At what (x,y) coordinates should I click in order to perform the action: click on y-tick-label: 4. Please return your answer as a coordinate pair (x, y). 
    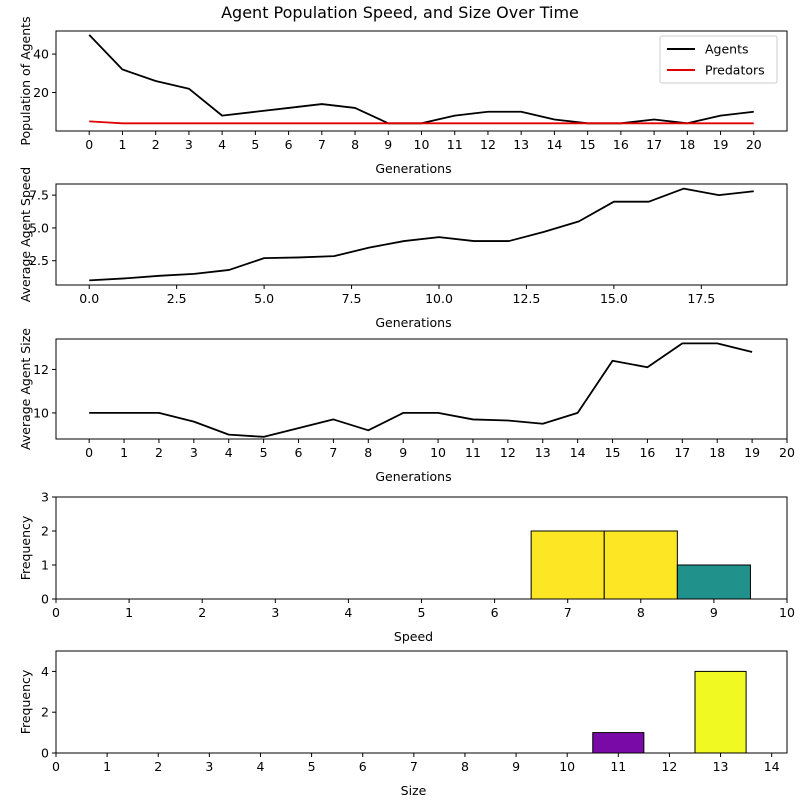
    Looking at the image, I should click on (45, 671).